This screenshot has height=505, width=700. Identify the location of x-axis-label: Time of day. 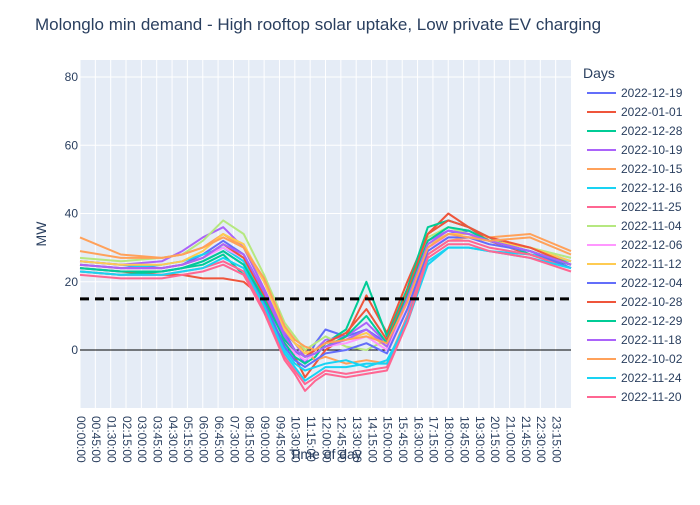
(325, 454).